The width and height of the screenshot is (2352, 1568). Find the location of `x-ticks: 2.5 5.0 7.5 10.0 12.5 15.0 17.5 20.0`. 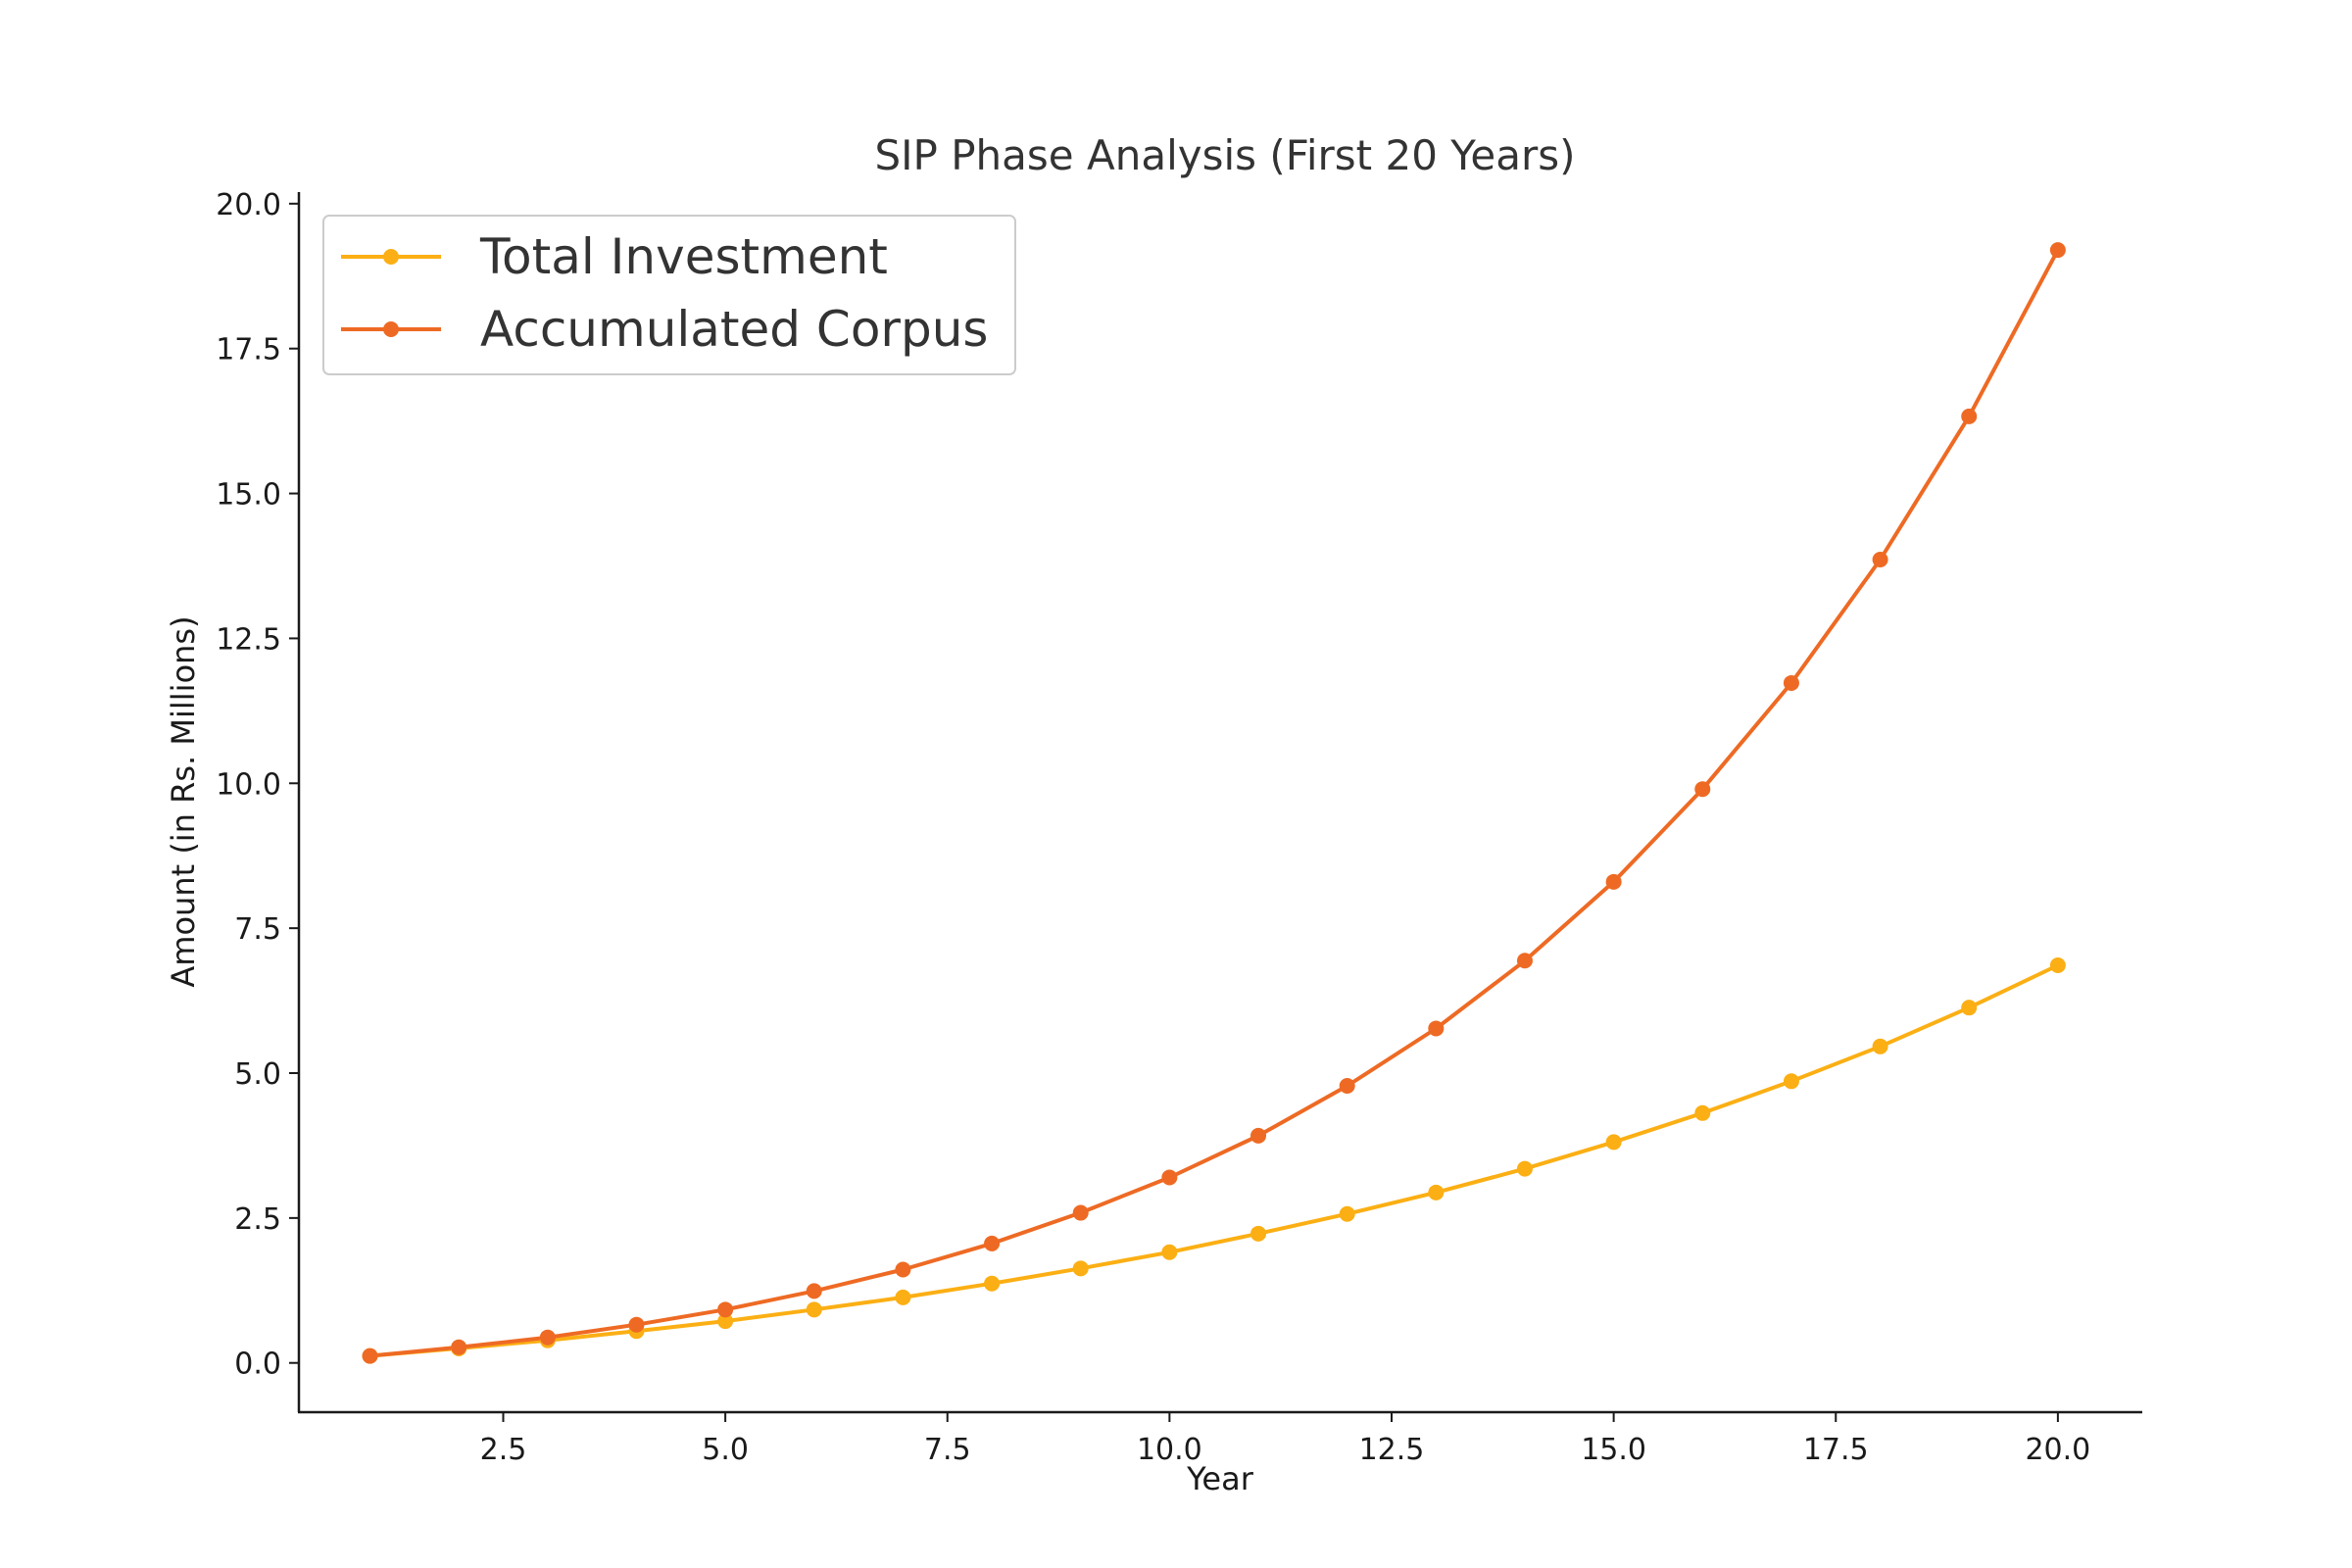

x-ticks: 2.5 5.0 7.5 10.0 12.5 15.0 17.5 20.0 is located at coordinates (1285, 1439).